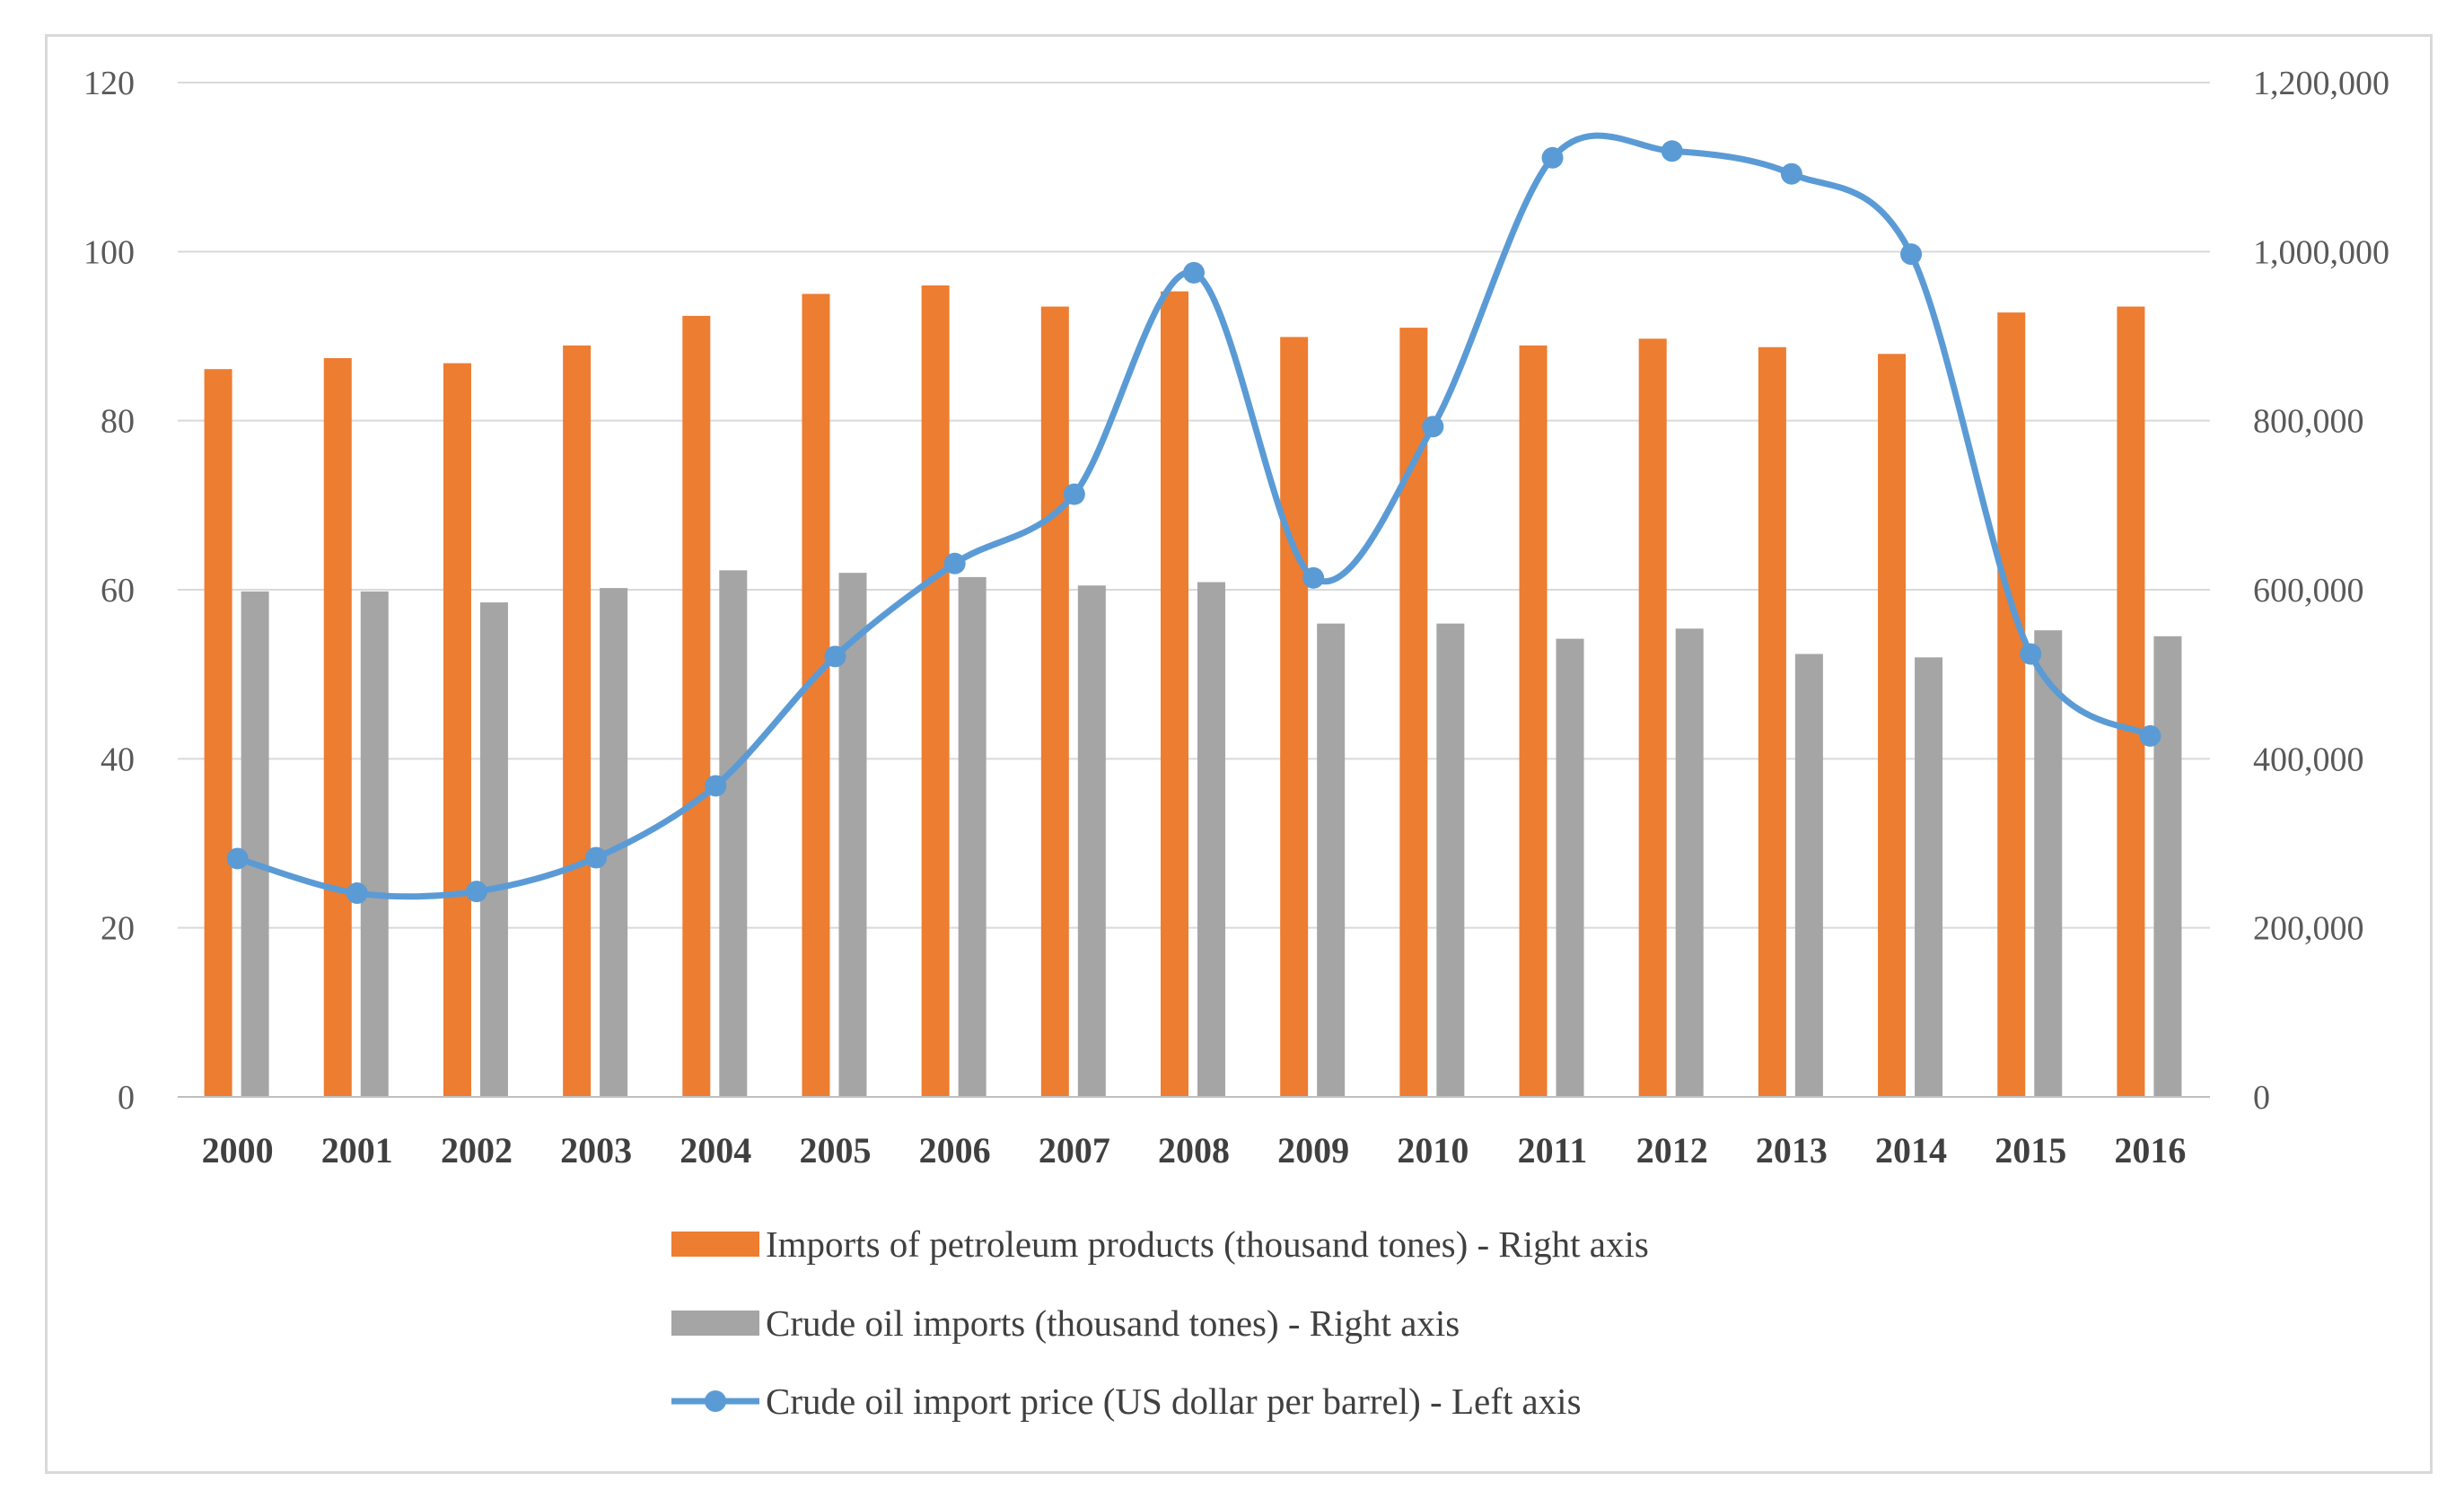  What do you see at coordinates (1194, 1150) in the screenshot?
I see `category-label: 2008` at bounding box center [1194, 1150].